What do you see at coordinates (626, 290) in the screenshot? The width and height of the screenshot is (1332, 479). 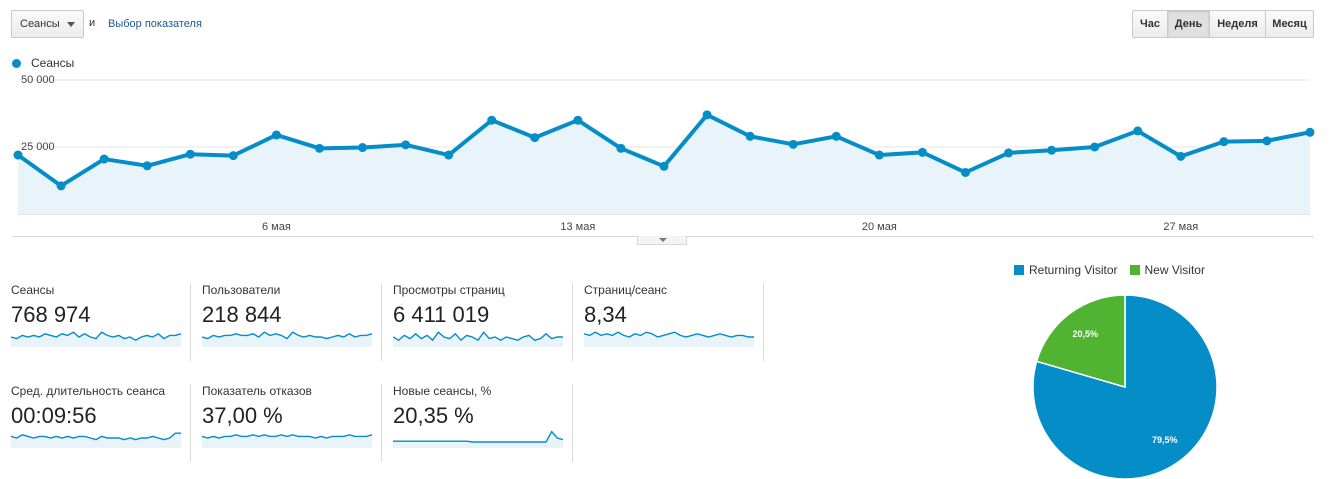 I see `scorecard-label: Страниц/сеанс` at bounding box center [626, 290].